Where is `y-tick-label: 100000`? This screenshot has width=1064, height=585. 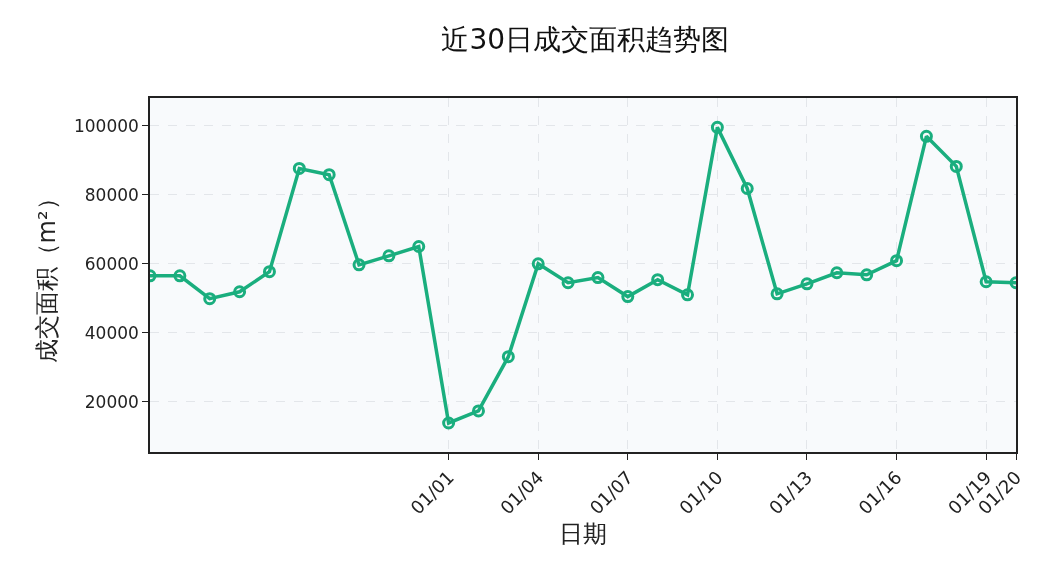 y-tick-label: 100000 is located at coordinates (106, 125).